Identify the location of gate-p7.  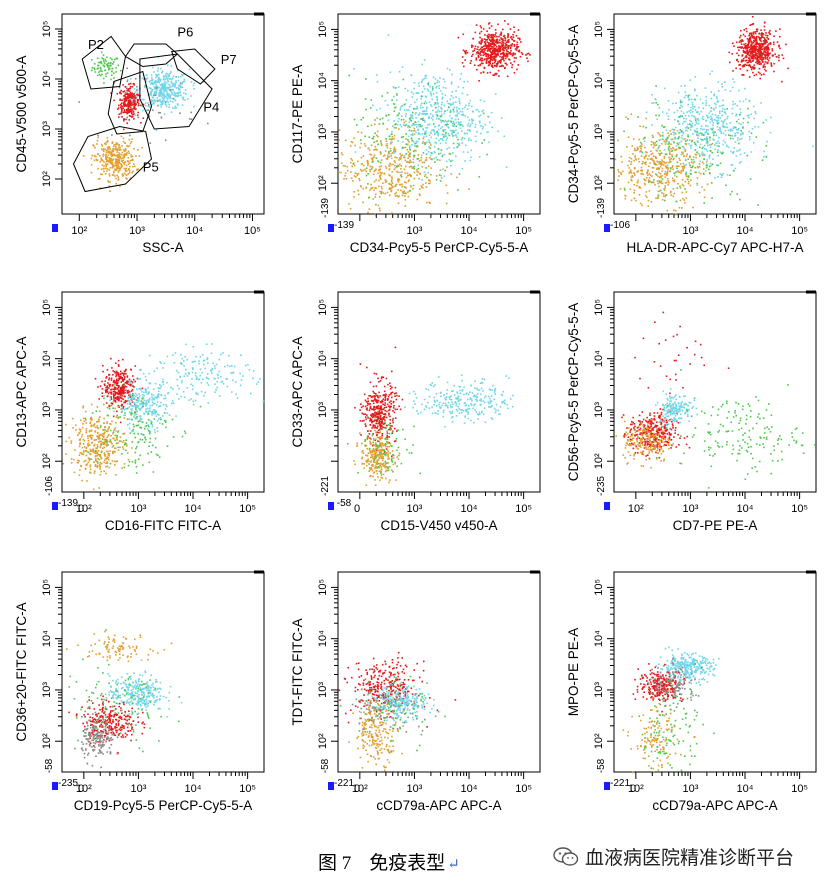
(193, 66).